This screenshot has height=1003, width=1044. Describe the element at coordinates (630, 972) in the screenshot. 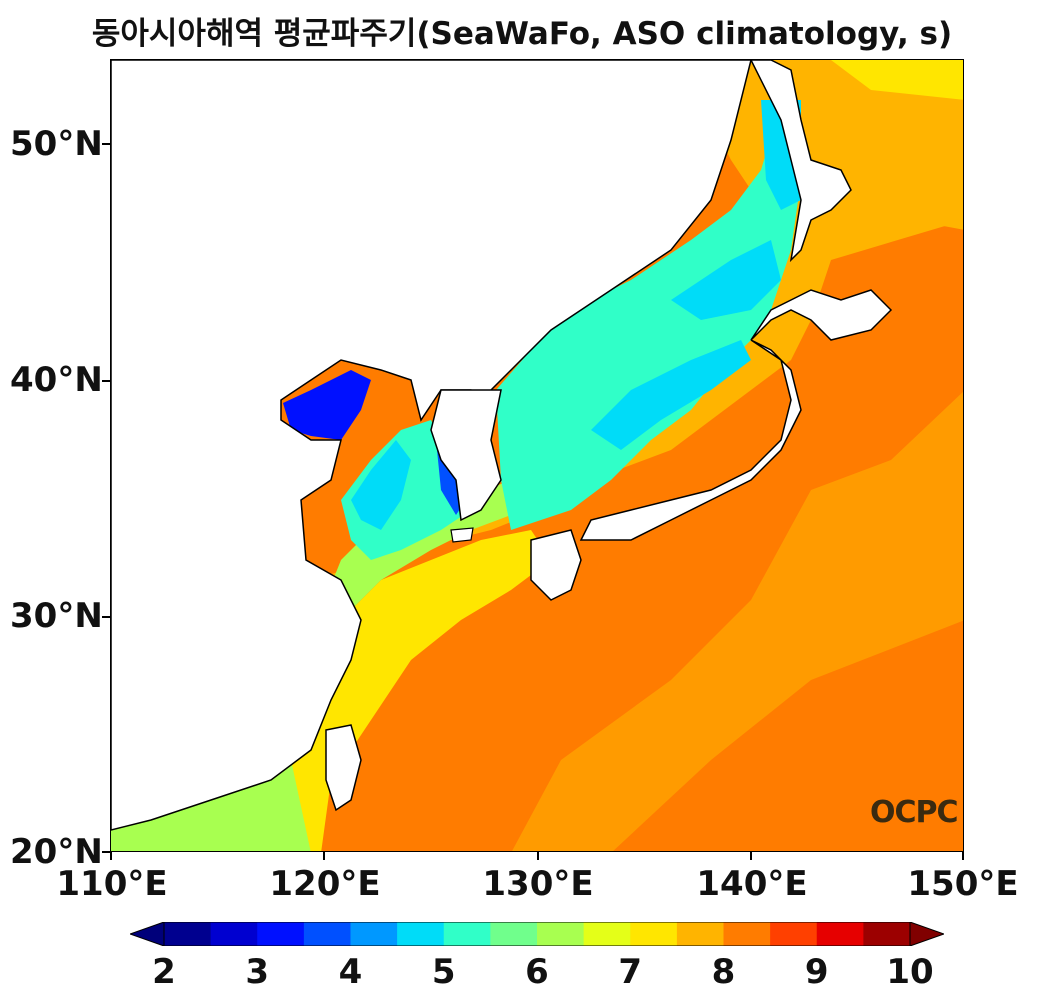

I see `colorbar-tick-label: 7` at that location.